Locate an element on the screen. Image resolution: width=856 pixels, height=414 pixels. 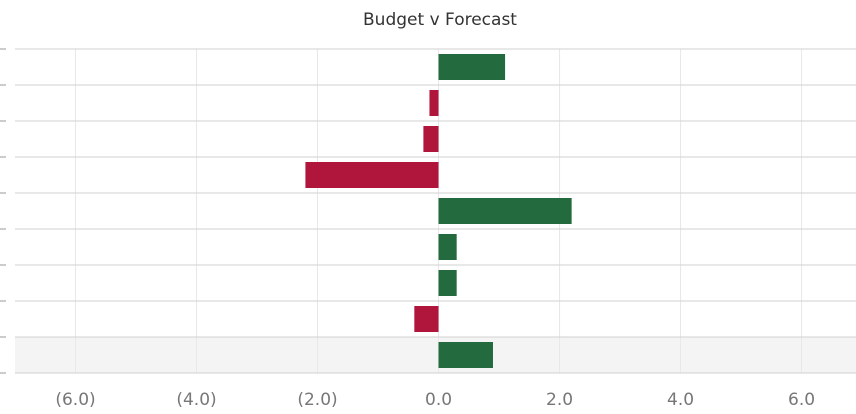
x-tick-label: 2.0 is located at coordinates (559, 400).